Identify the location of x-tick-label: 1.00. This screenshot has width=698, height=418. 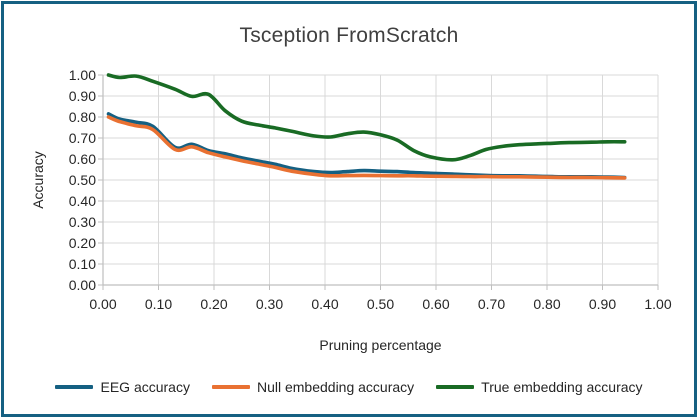
(658, 304).